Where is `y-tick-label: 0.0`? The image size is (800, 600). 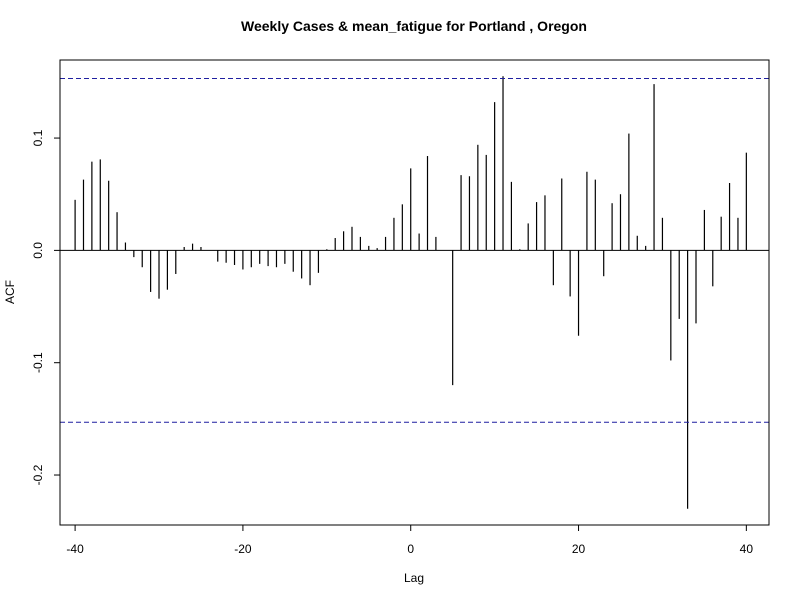 y-tick-label: 0.0 is located at coordinates (38, 250).